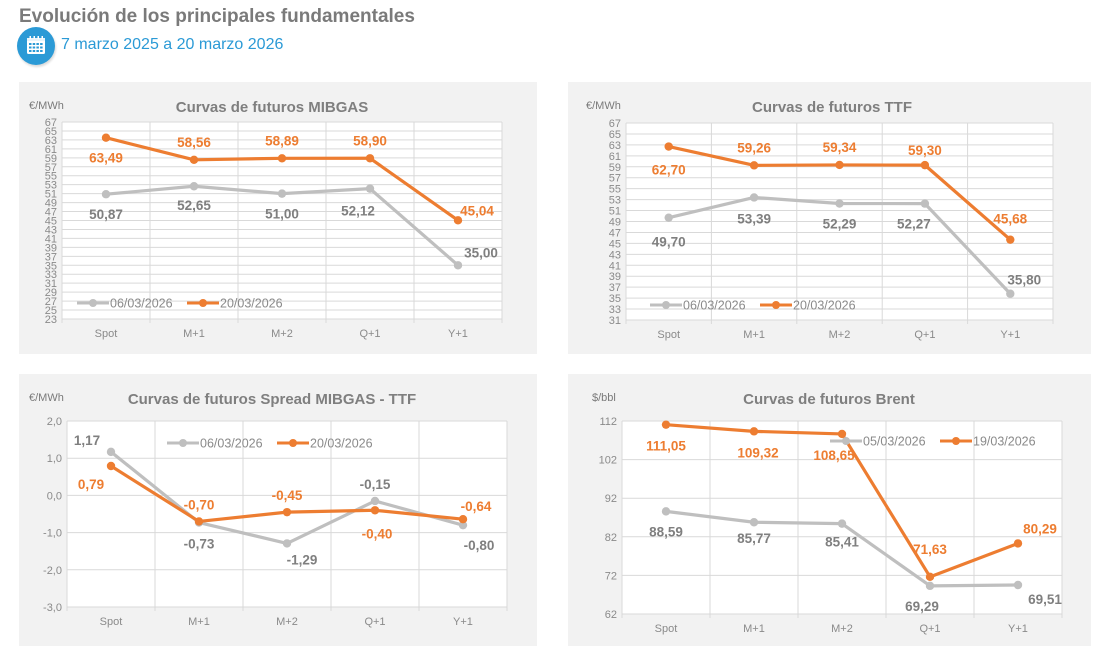 The height and width of the screenshot is (665, 1114). Describe the element at coordinates (52, 534) in the screenshot. I see `y-tick-label: -1,0` at that location.